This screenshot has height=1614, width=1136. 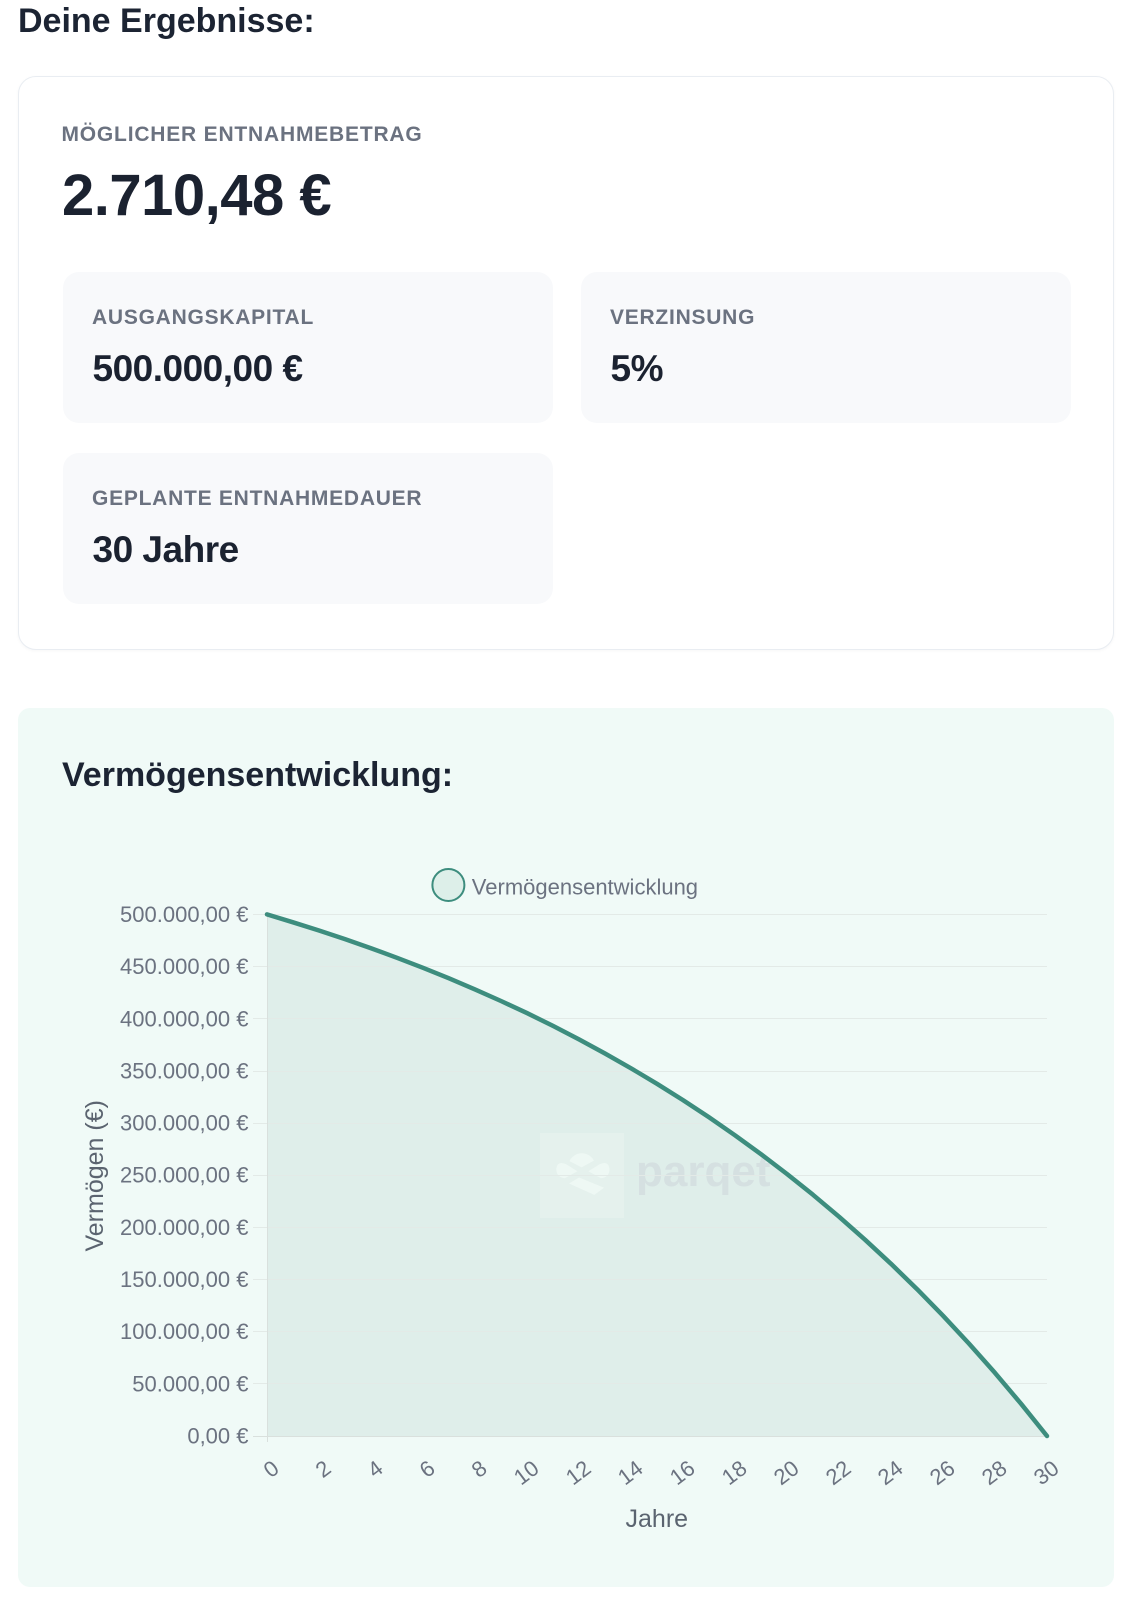 What do you see at coordinates (682, 1472) in the screenshot?
I see `svg-text: 16` at bounding box center [682, 1472].